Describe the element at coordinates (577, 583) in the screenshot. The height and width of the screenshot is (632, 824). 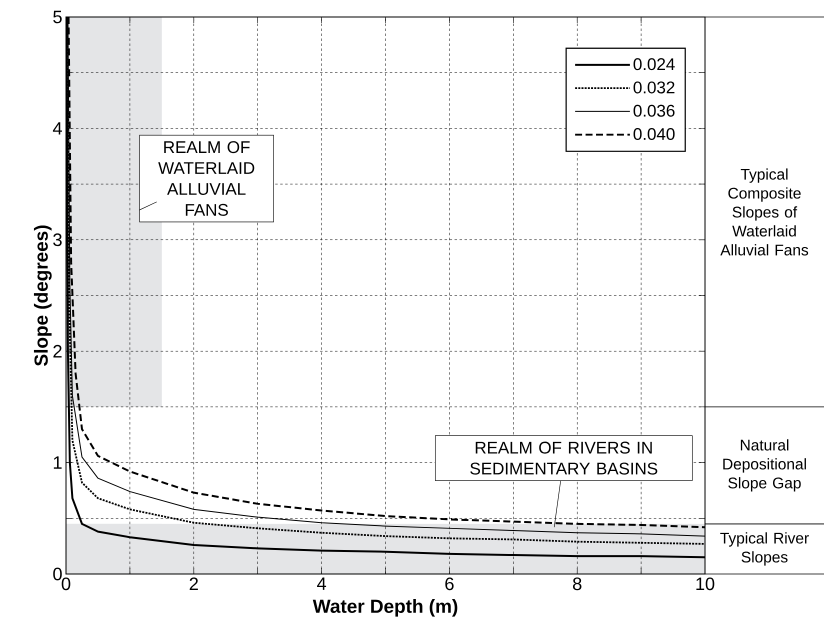
I see `x-tick-label: 8` at that location.